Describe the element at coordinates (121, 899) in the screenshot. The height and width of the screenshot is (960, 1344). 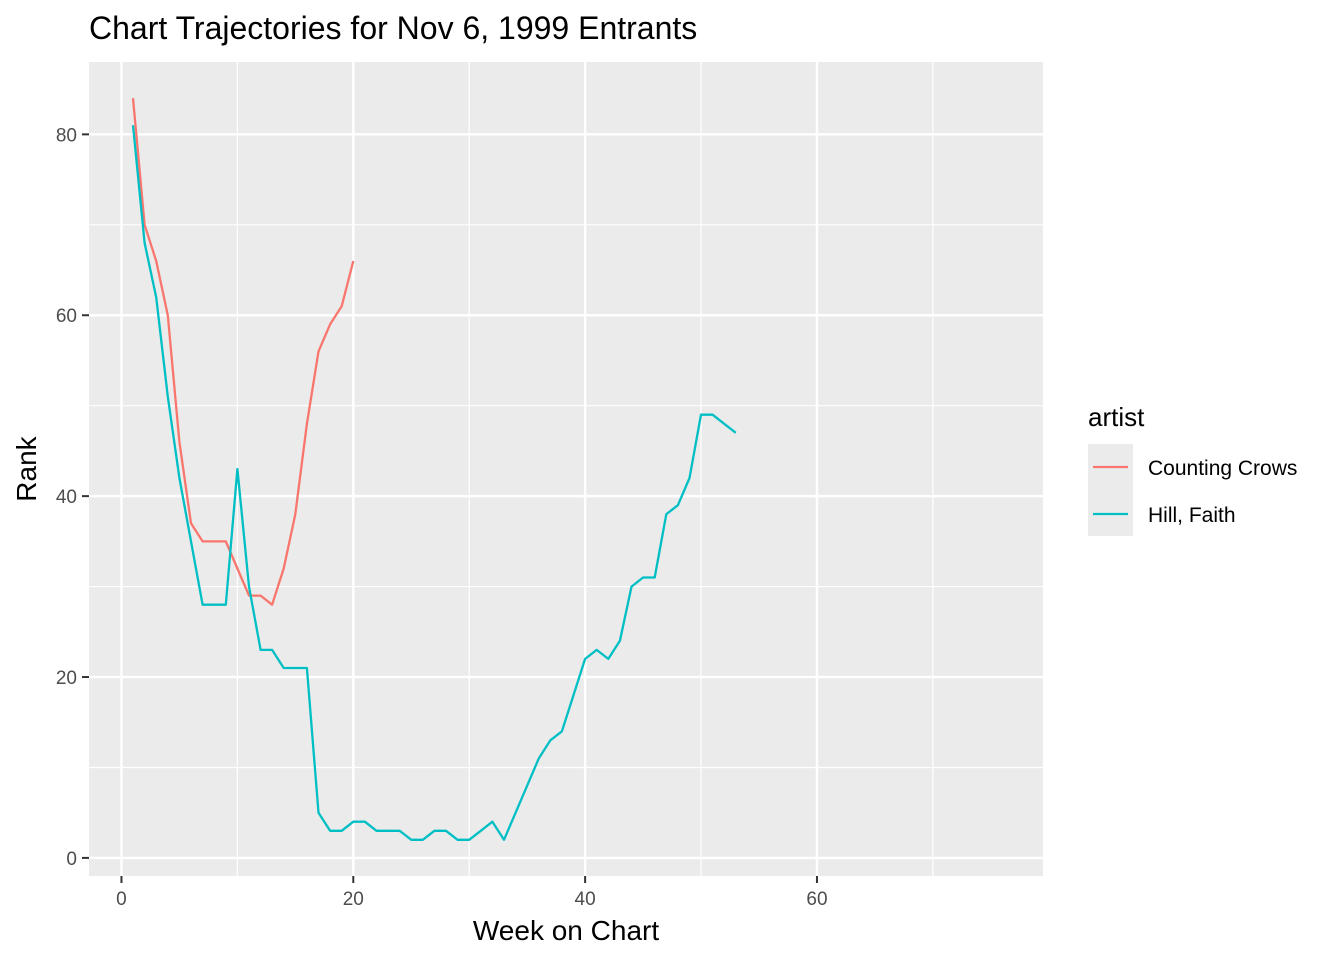
I see `x-tick-label: 0` at that location.